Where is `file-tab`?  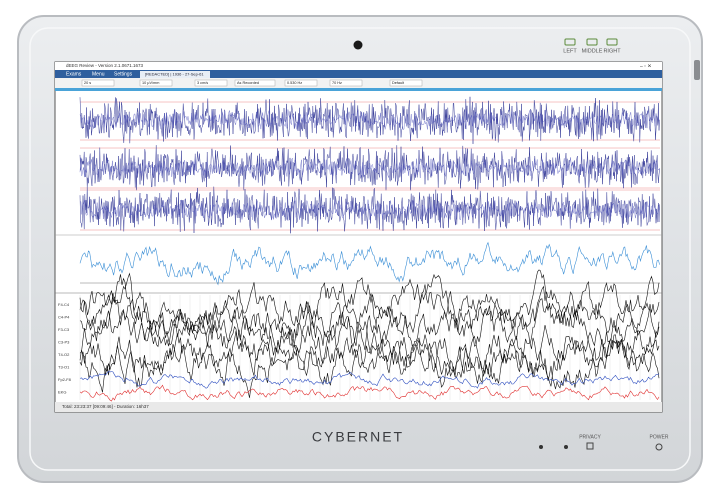 file-tab is located at coordinates (175, 74).